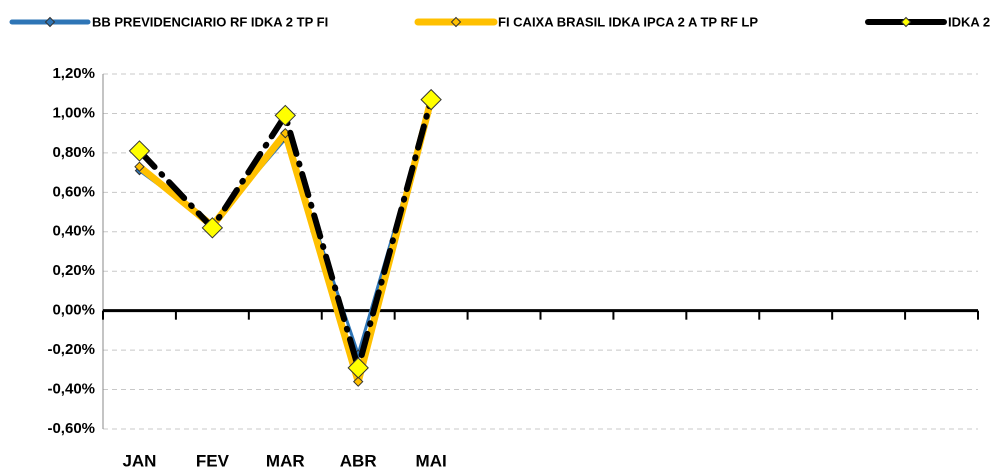 The height and width of the screenshot is (472, 1006). Describe the element at coordinates (969, 21) in the screenshot. I see `legend-label: IDKA 2` at that location.